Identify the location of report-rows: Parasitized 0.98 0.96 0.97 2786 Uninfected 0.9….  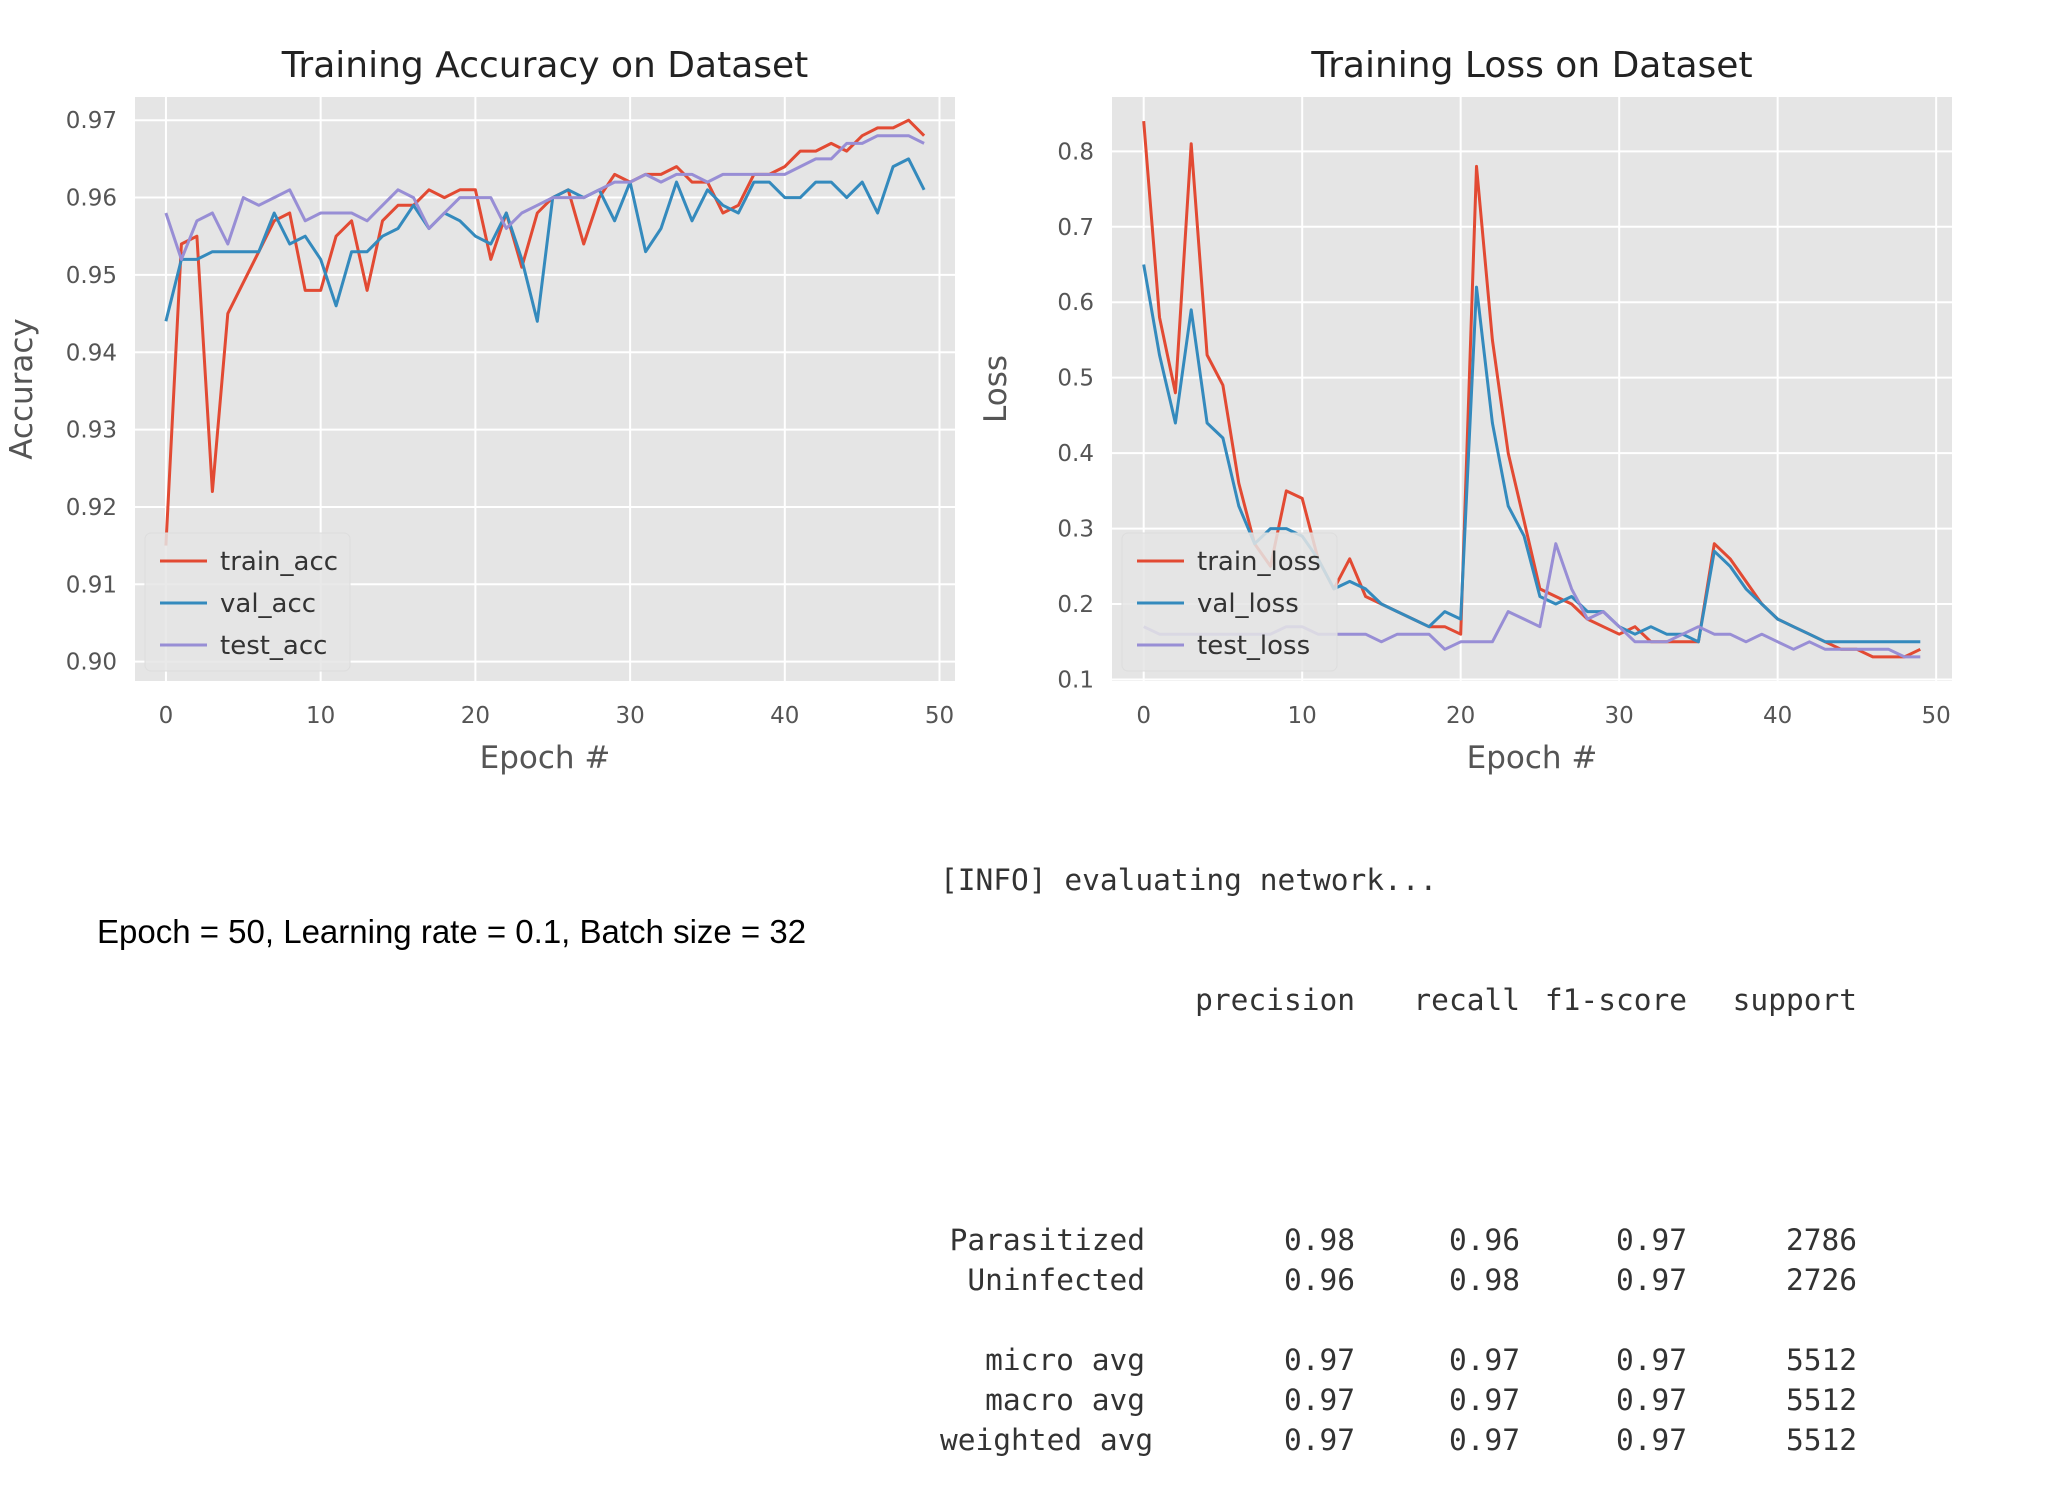
(1398, 1340).